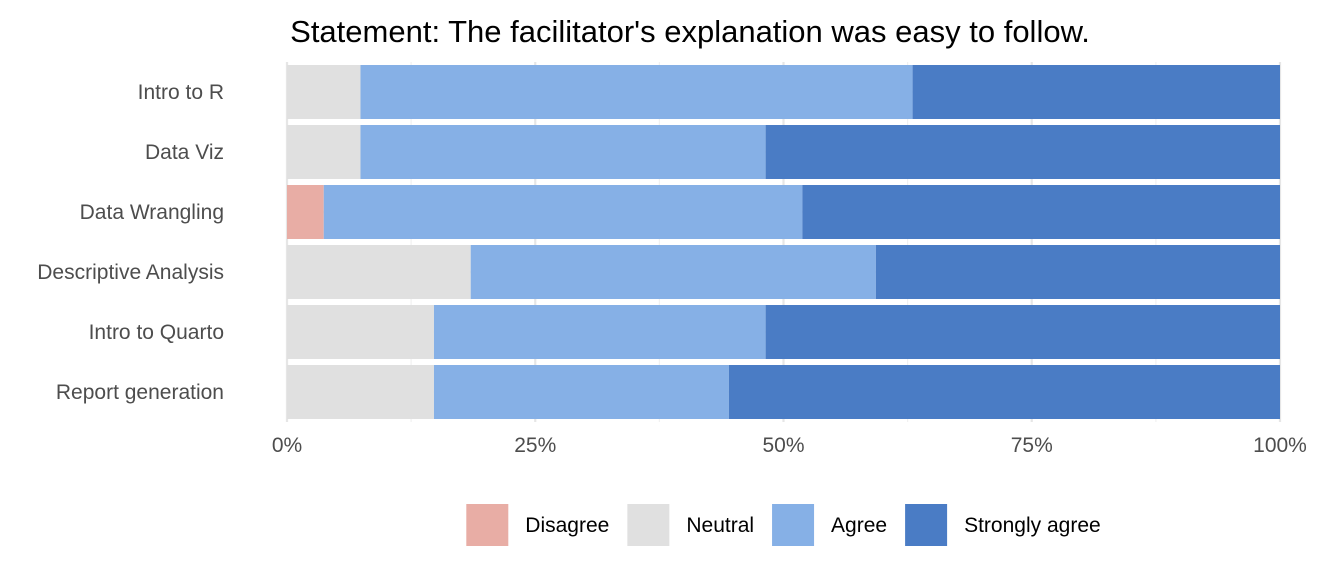  What do you see at coordinates (1280, 445) in the screenshot?
I see `x-tick-label-100: 100%` at bounding box center [1280, 445].